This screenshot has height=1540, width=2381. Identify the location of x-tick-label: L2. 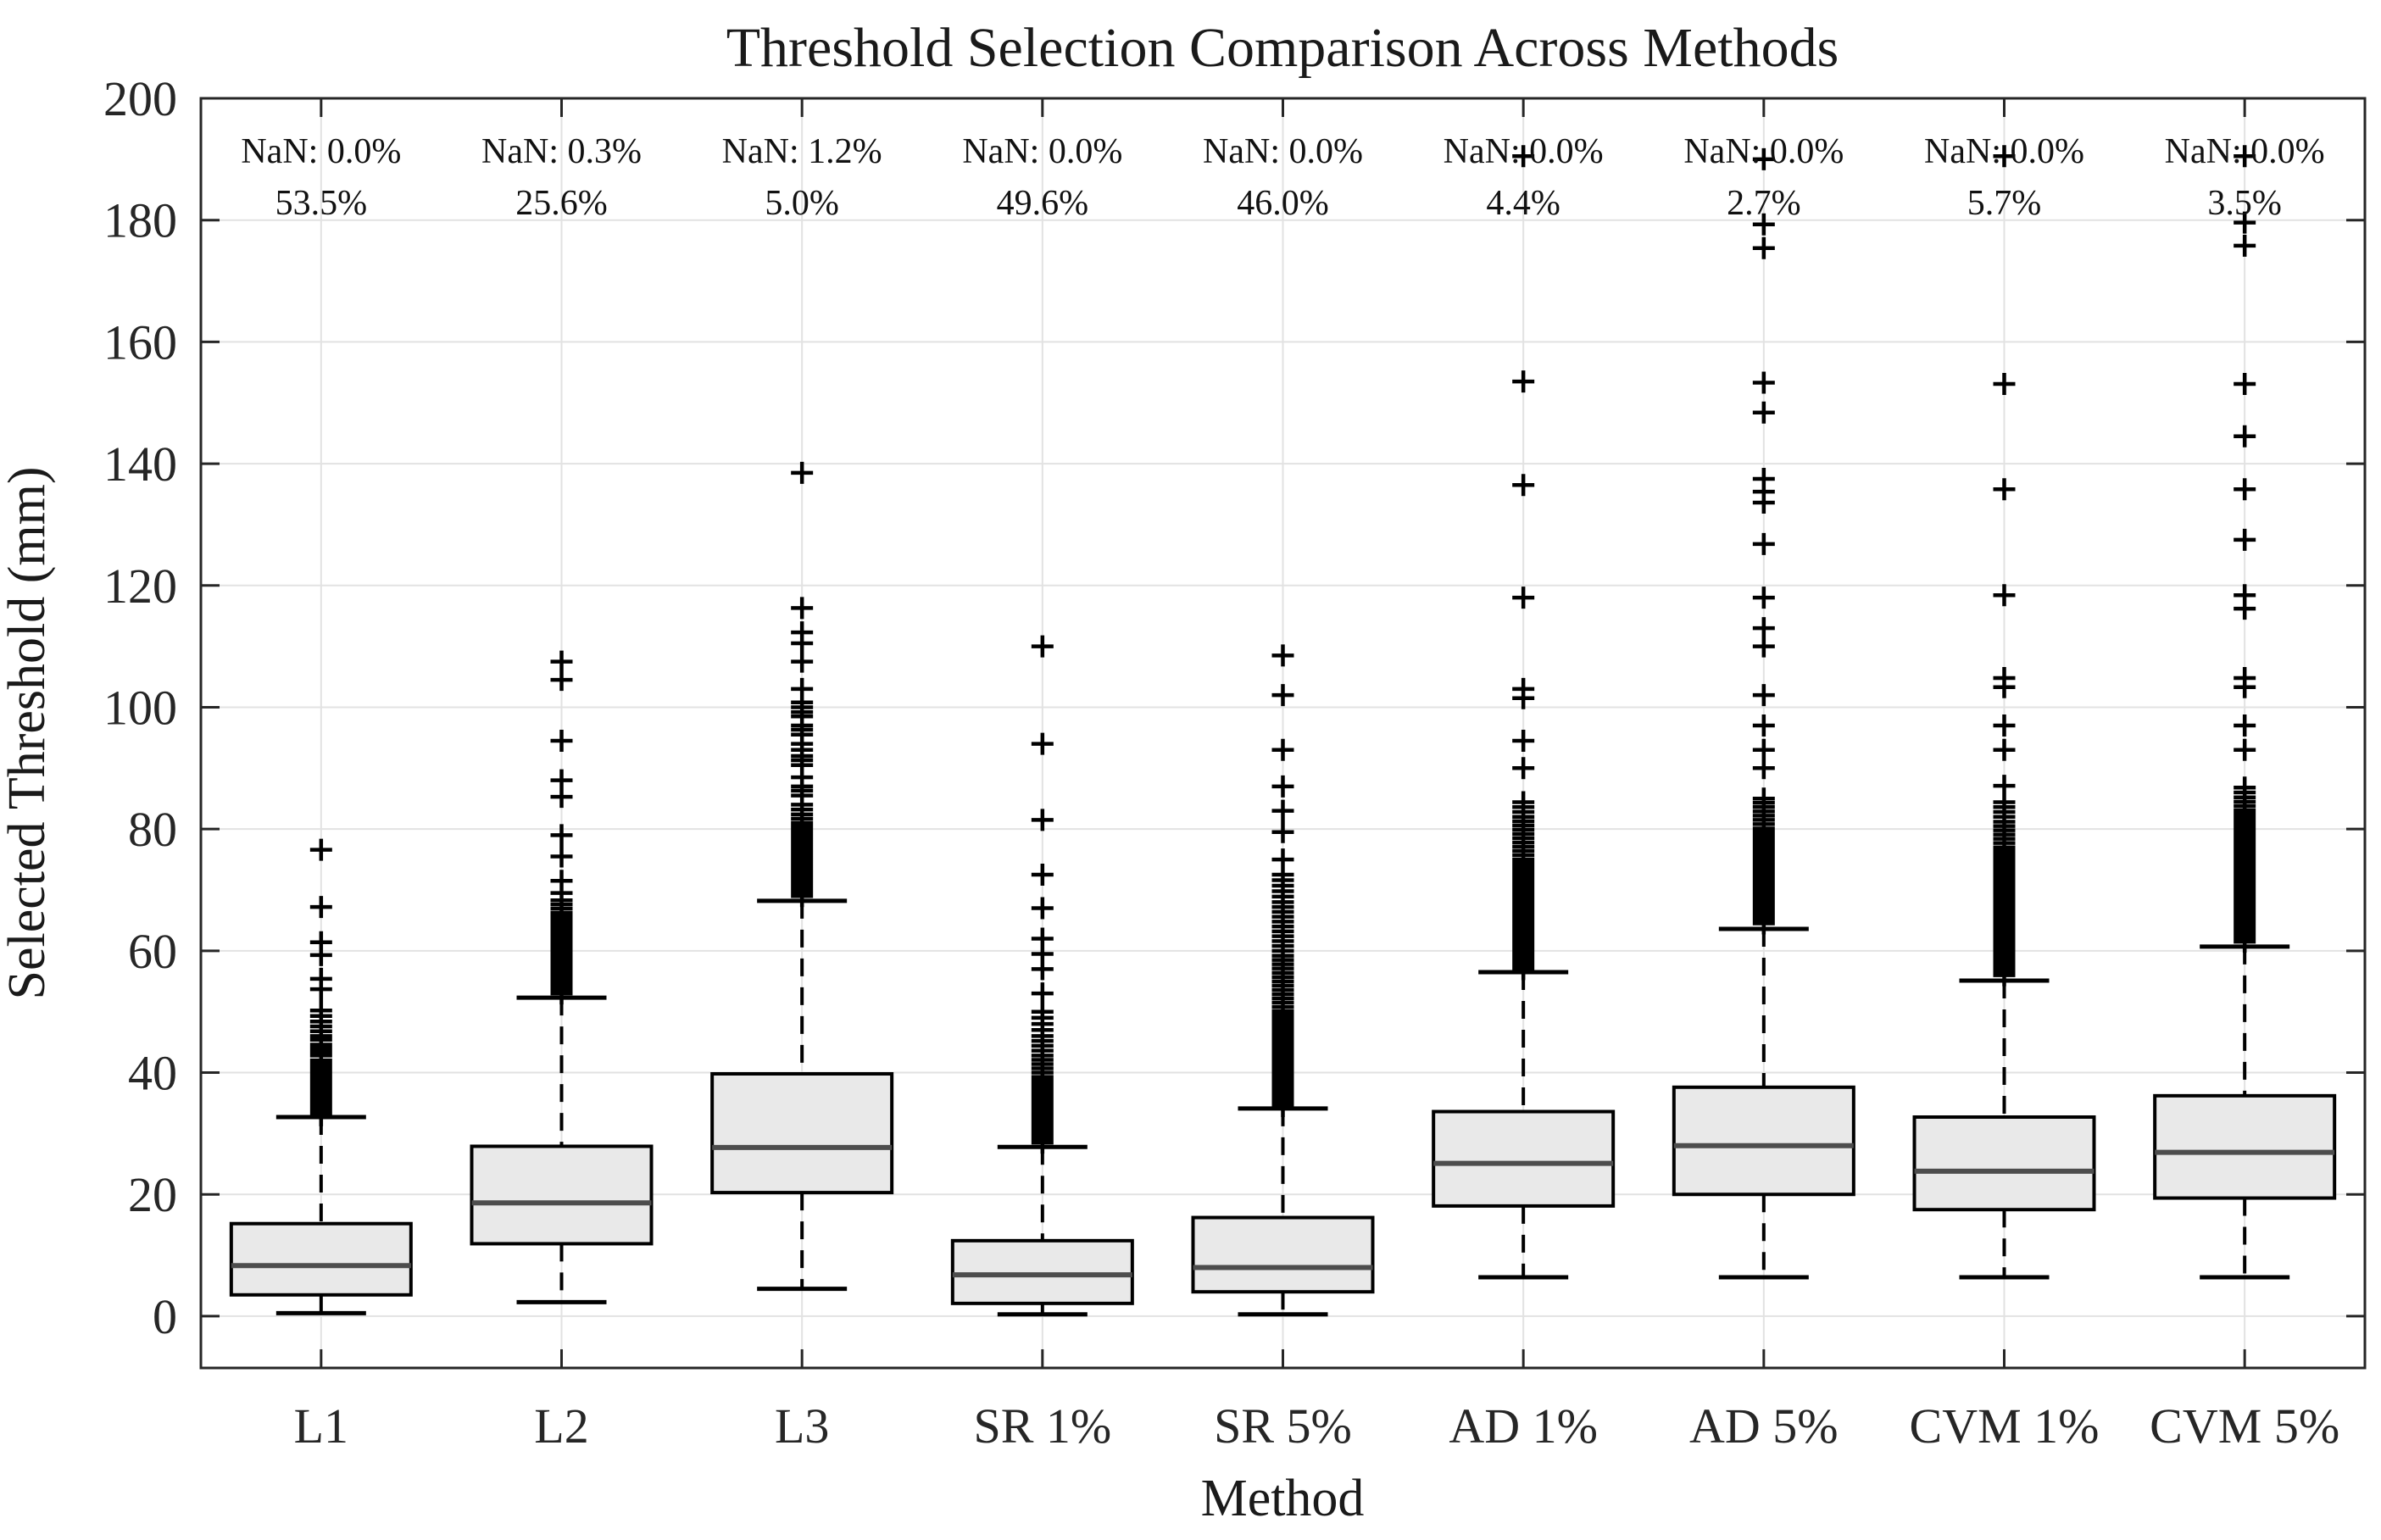
(561, 1426).